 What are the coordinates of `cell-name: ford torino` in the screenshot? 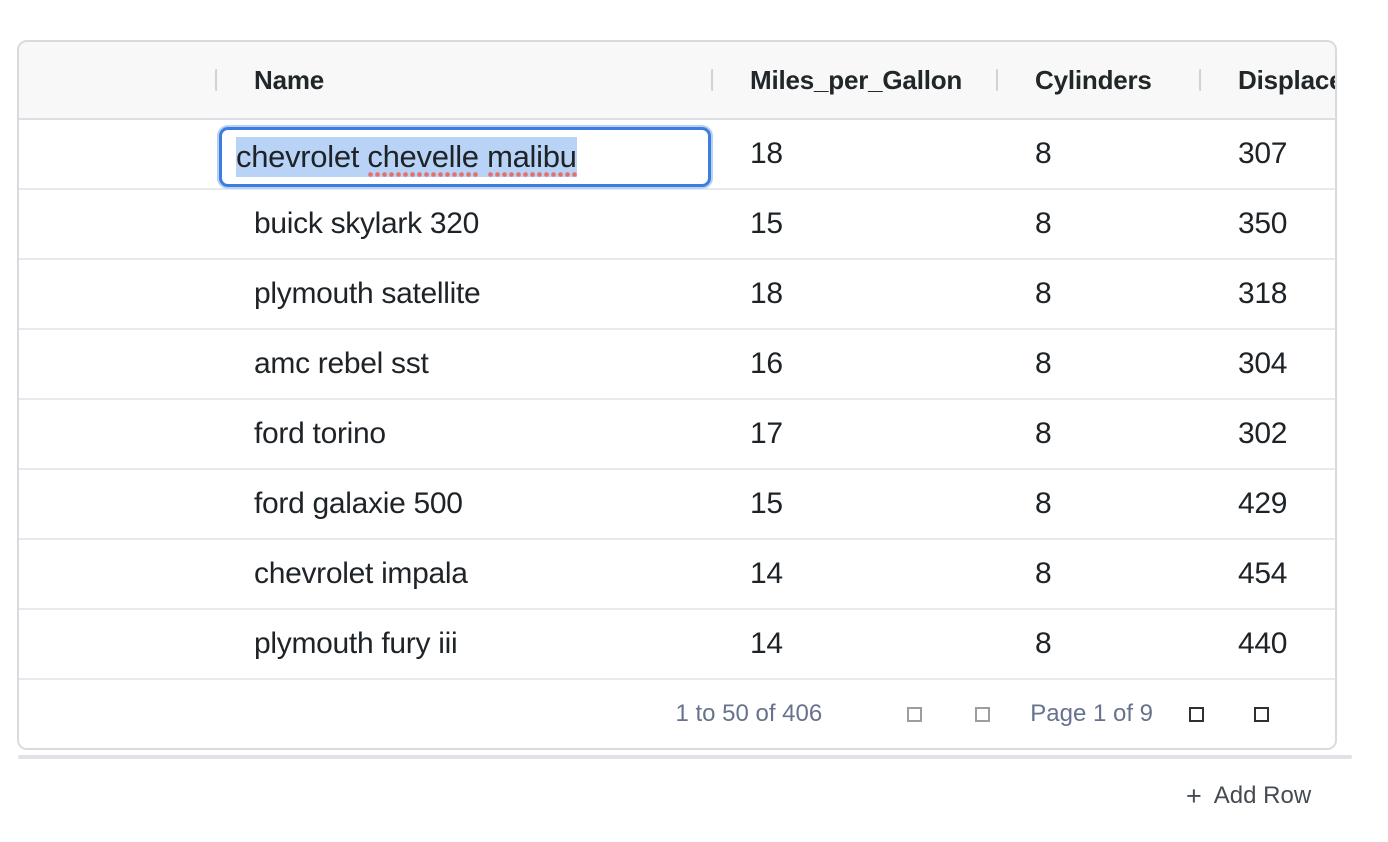 It's located at (465, 434).